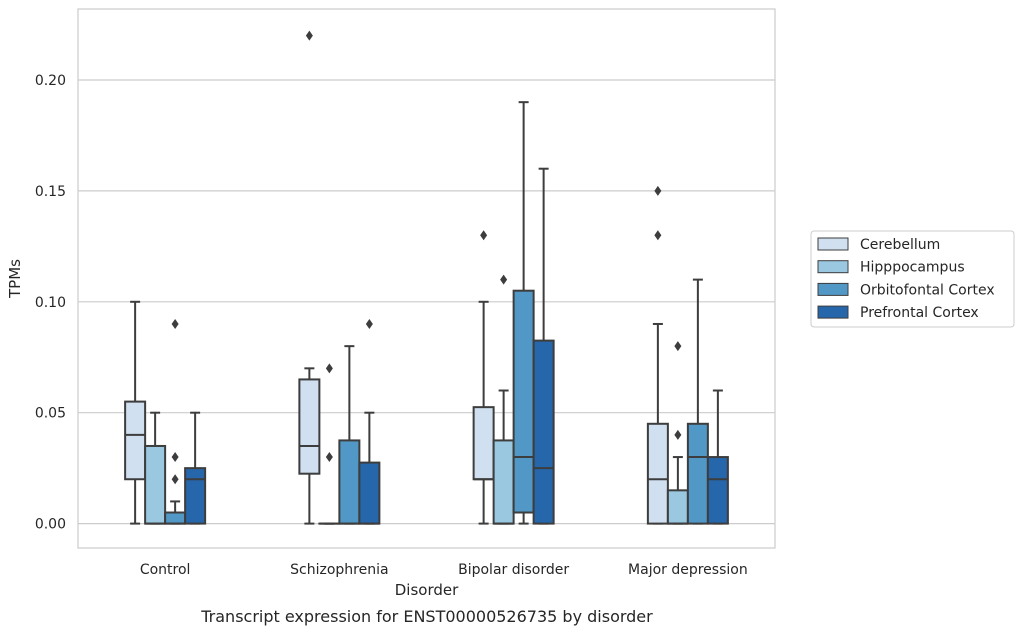  Describe the element at coordinates (50, 414) in the screenshot. I see `y-tick-label: 0.05` at that location.